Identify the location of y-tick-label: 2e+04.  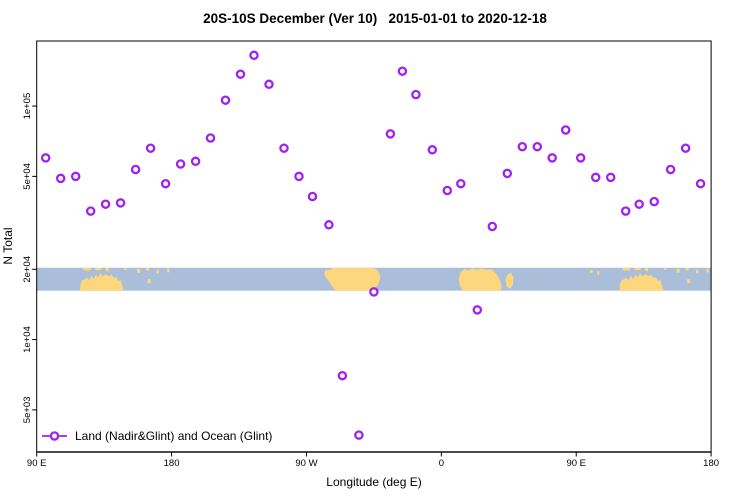
(27, 269).